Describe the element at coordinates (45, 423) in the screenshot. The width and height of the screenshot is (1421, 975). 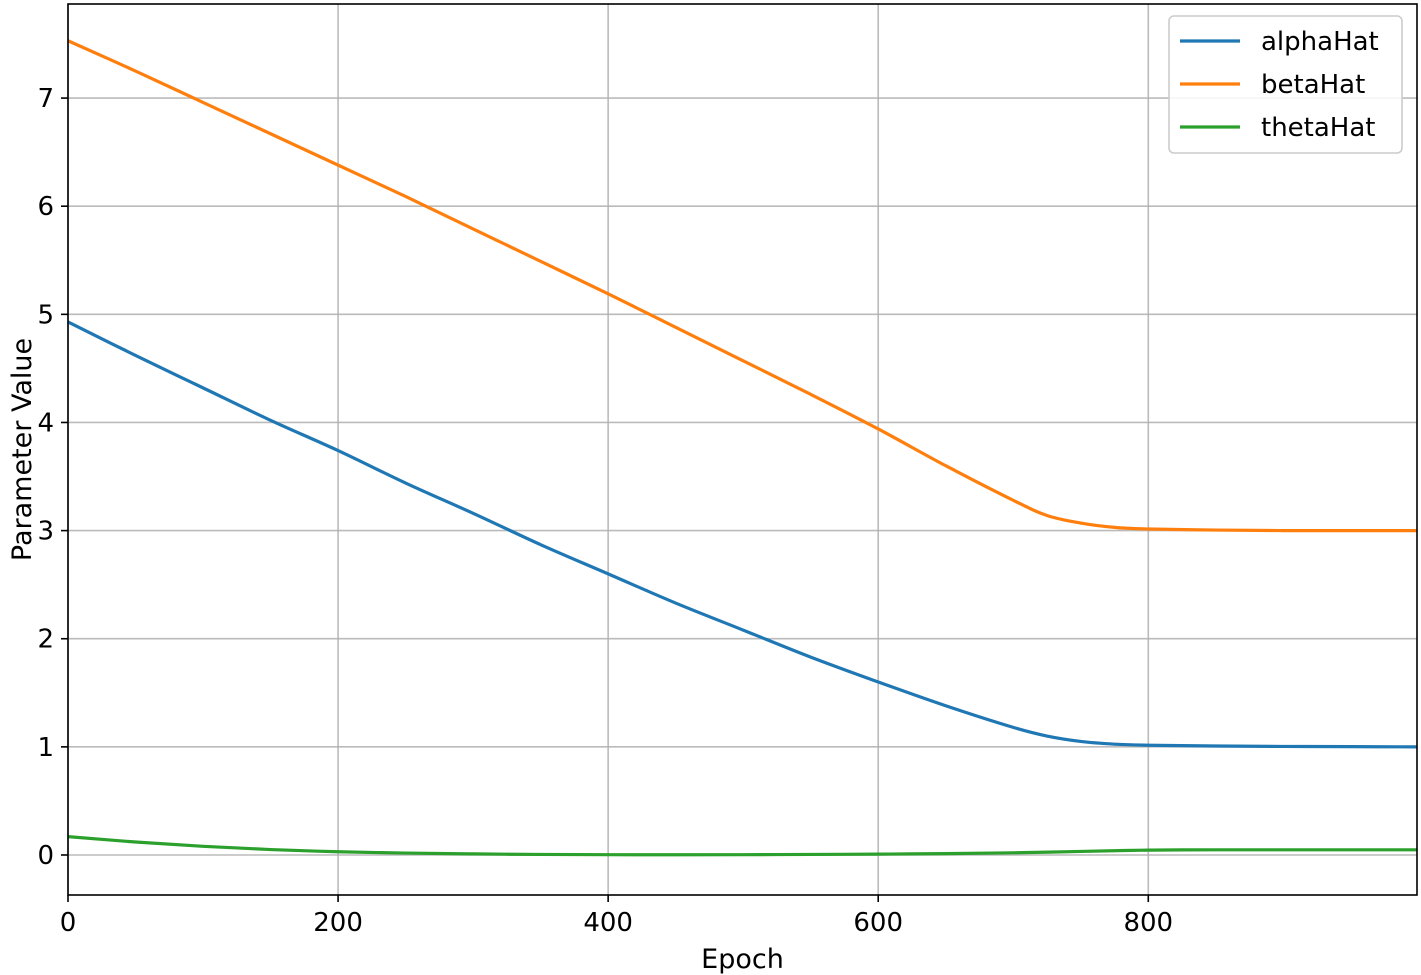
I see `y-tick-label: 4` at that location.